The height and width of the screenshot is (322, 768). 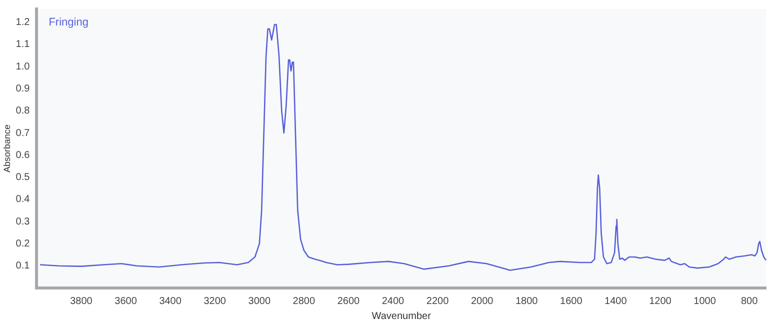 I want to click on x-tick-label: 3400, so click(x=170, y=301).